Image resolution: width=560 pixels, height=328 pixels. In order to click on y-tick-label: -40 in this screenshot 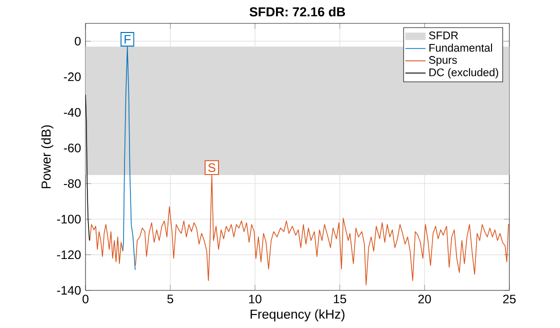, I will do `click(72, 112)`.